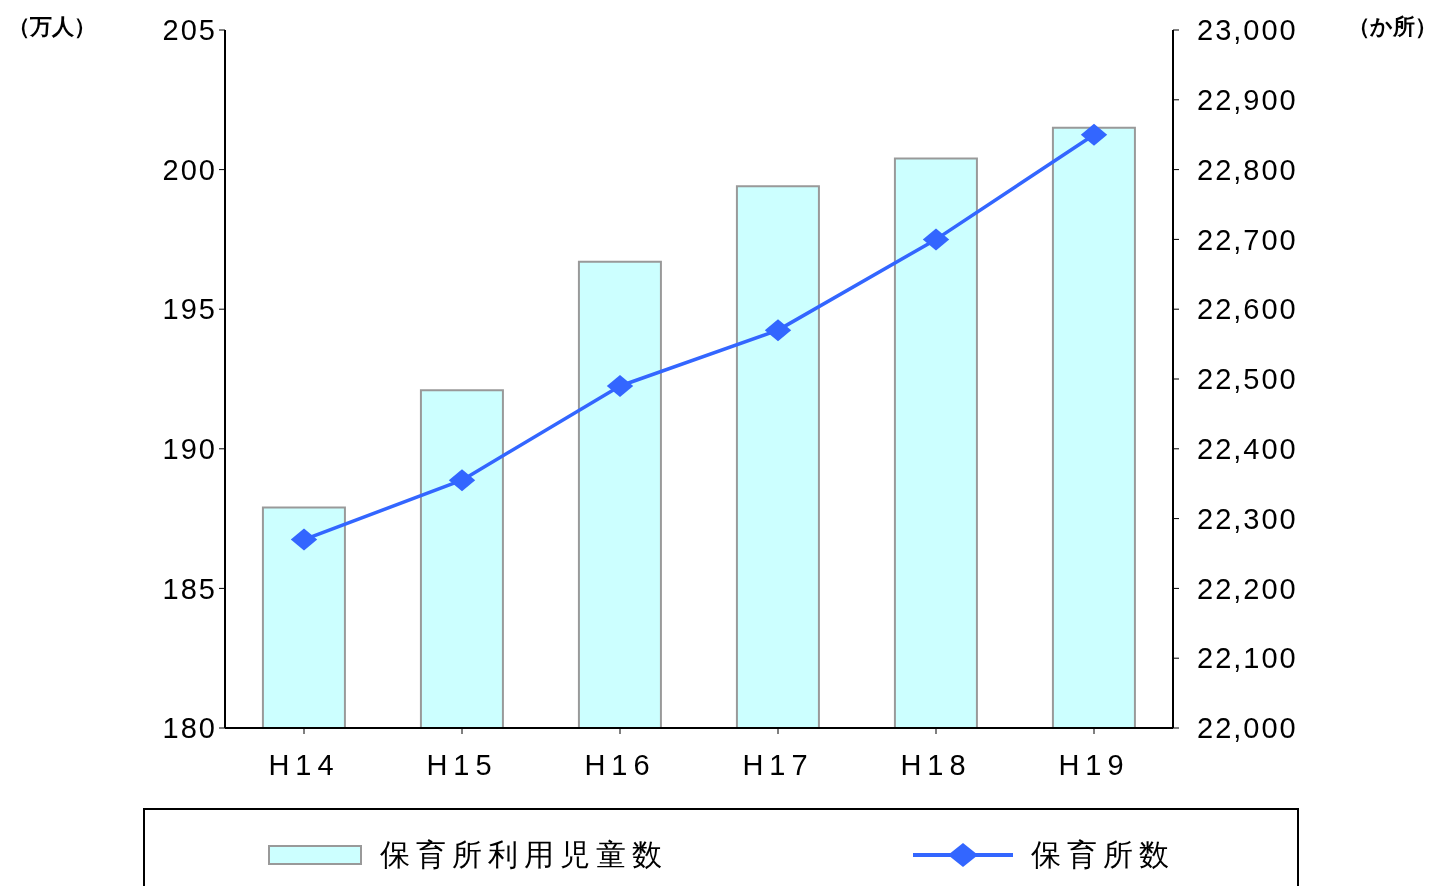  I want to click on x-tick-label: H19, so click(1094, 764).